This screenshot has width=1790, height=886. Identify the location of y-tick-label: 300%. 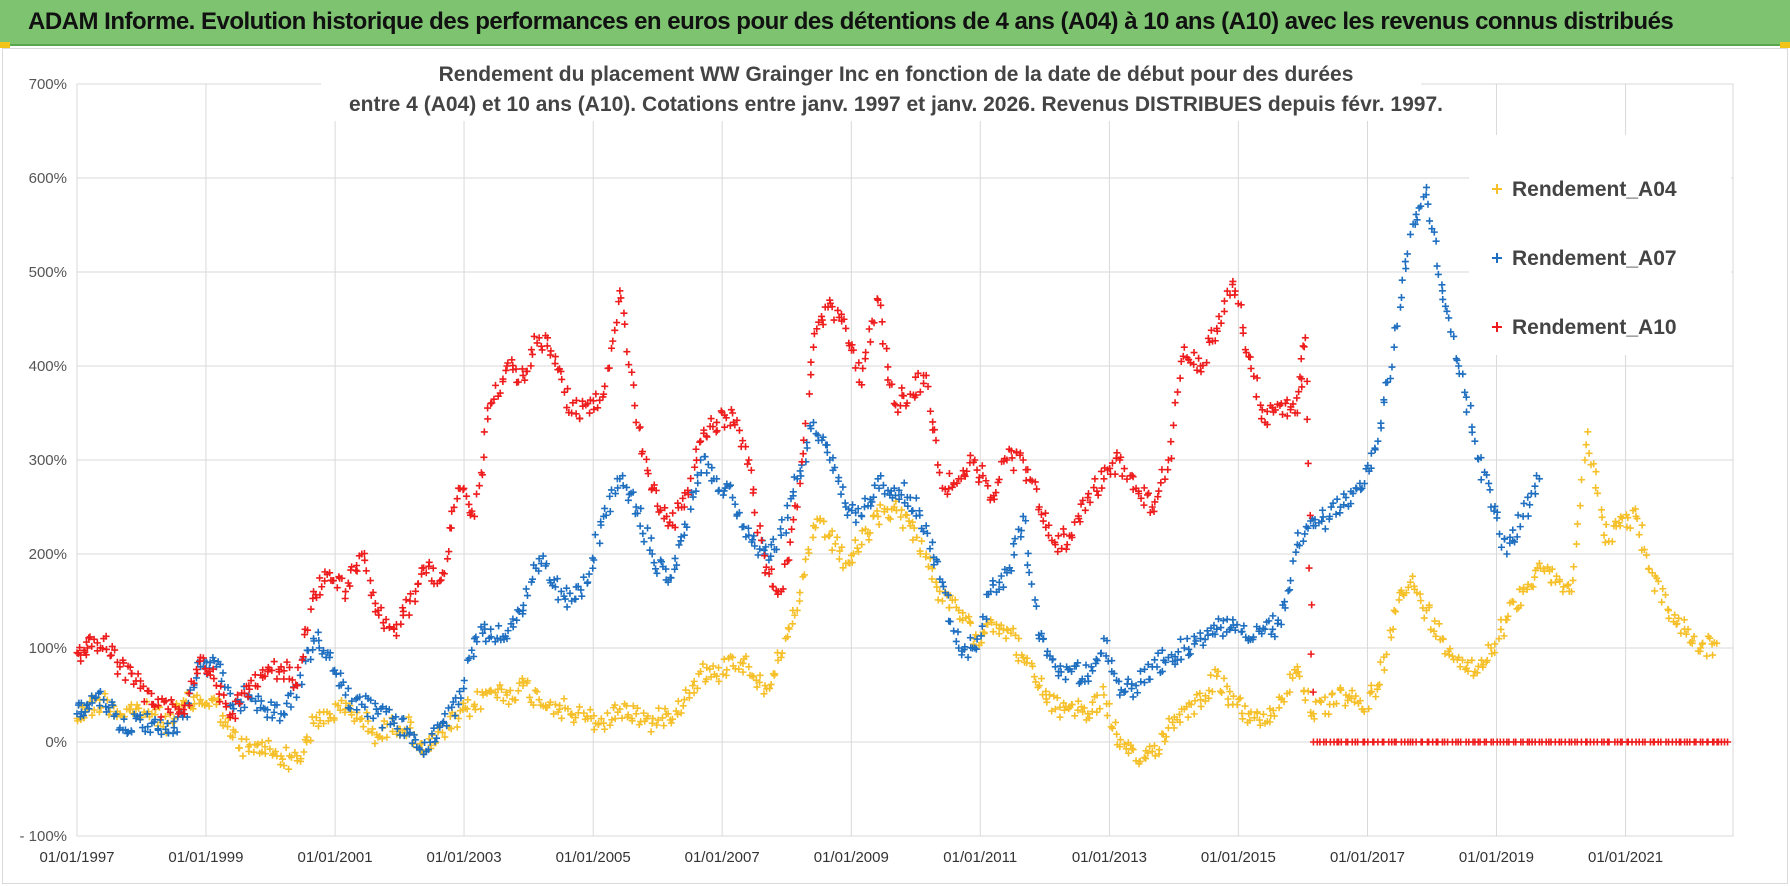
(48, 460).